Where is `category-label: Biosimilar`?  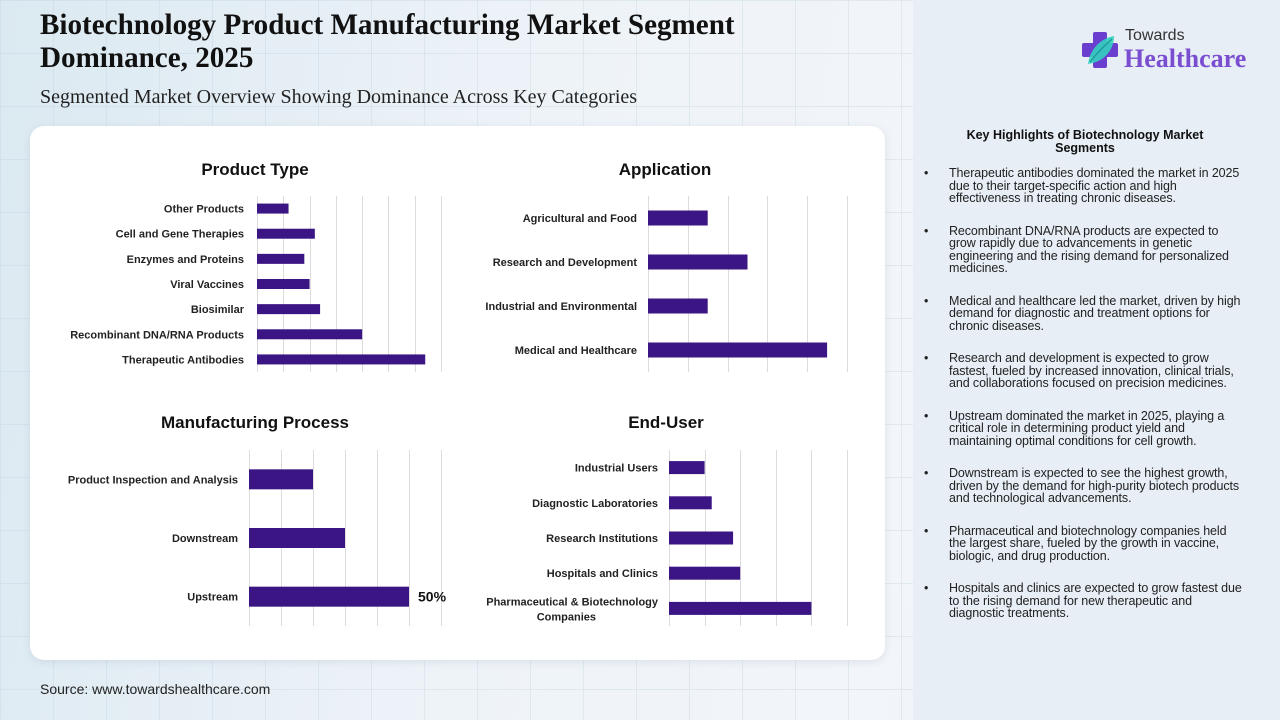 category-label: Biosimilar is located at coordinates (218, 310).